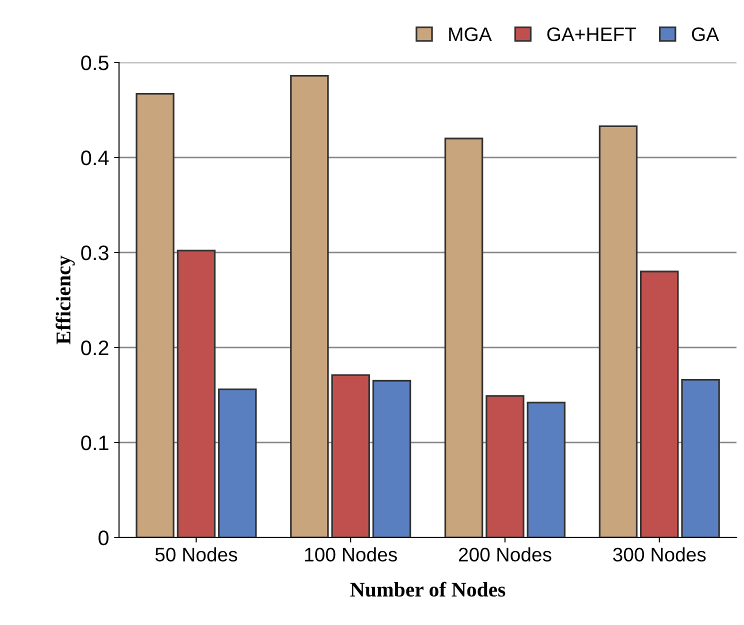  I want to click on x-axis-title: Number of Nodes, so click(428, 589).